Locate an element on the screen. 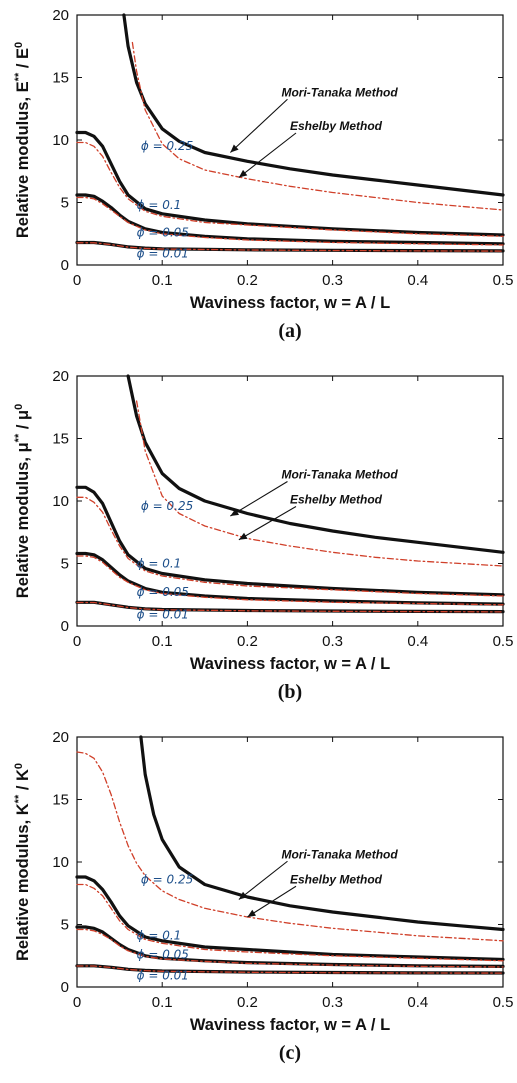 The width and height of the screenshot is (517, 1083). y-axis-label: Relative modulus, μ** / μ0 is located at coordinates (22, 501).